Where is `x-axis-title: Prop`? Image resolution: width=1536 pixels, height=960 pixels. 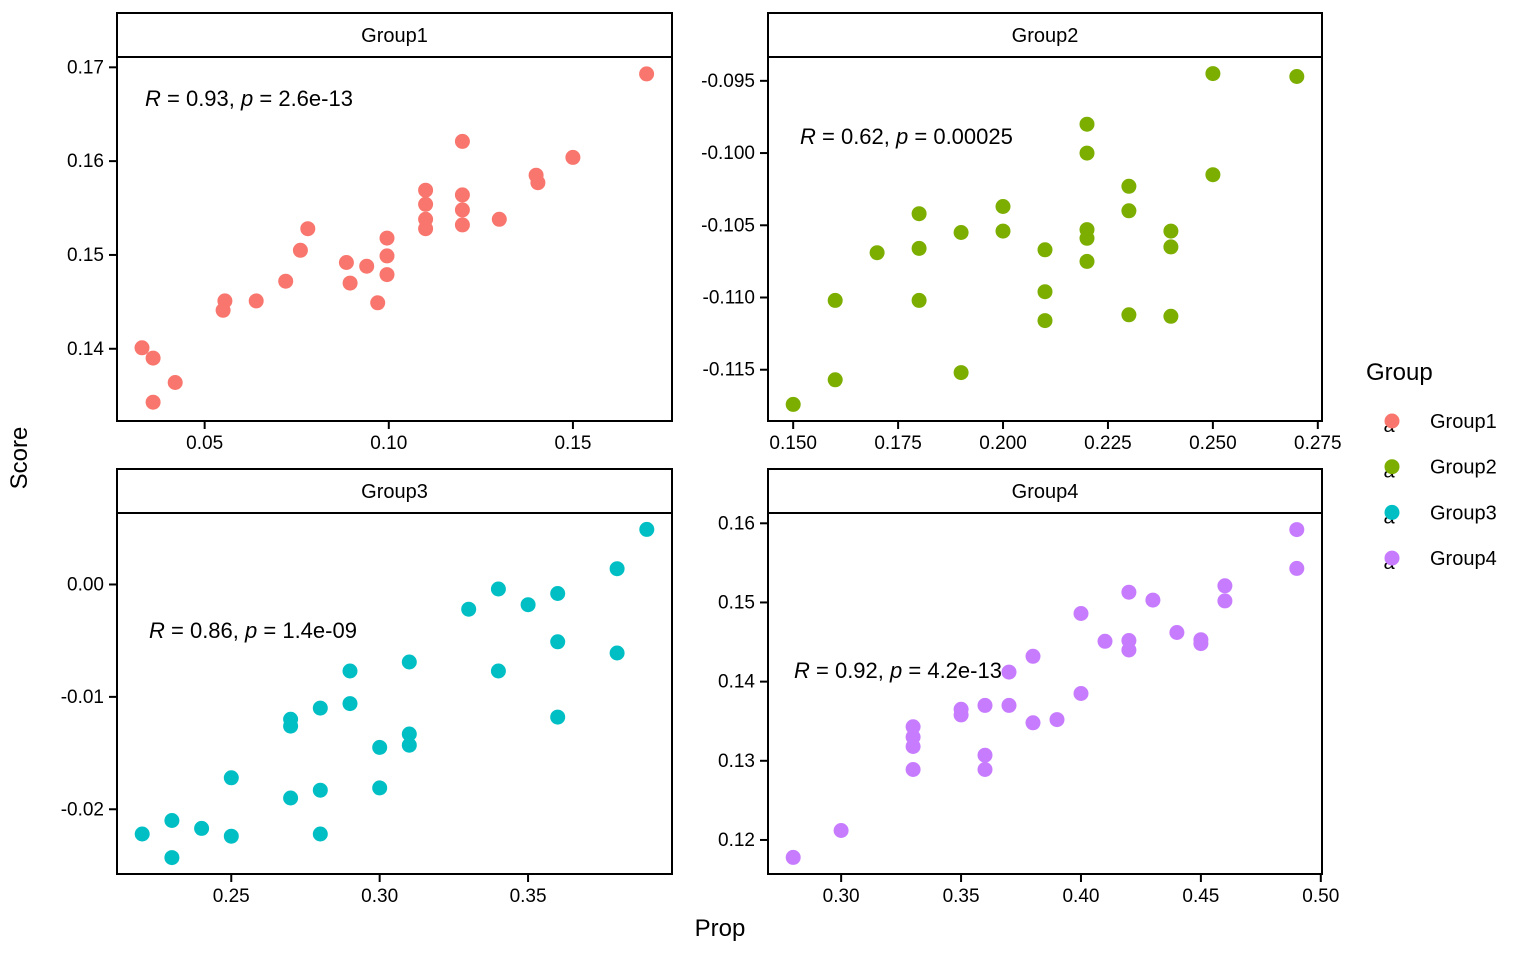
x-axis-title: Prop is located at coordinates (720, 928).